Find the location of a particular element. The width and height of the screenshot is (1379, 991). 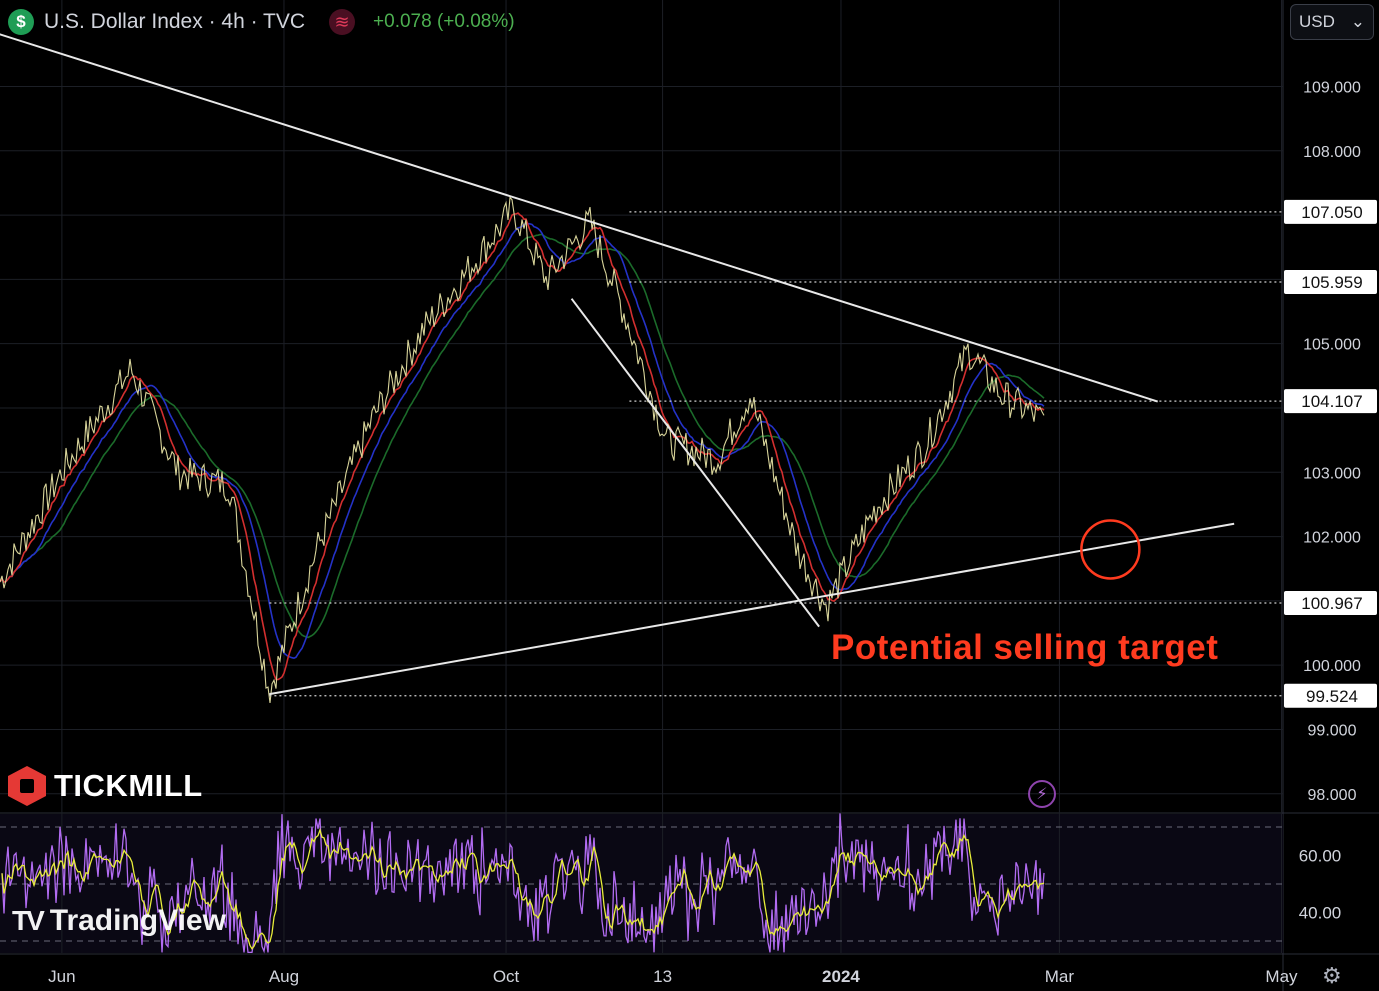

chevron-down-icon: ⌄ is located at coordinates (1357, 21).